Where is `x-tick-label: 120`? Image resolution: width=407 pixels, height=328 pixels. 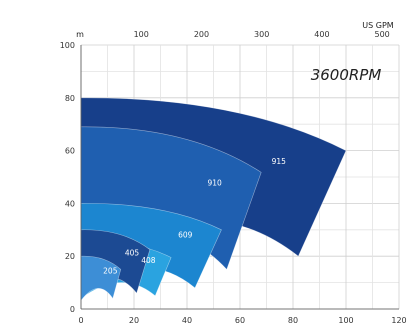
x-tick-label: 120 is located at coordinates (398, 320).